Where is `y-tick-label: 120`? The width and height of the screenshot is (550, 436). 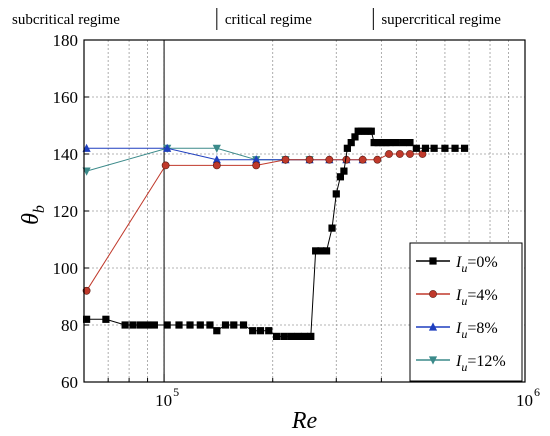
y-tick-label: 120 is located at coordinates (66, 211).